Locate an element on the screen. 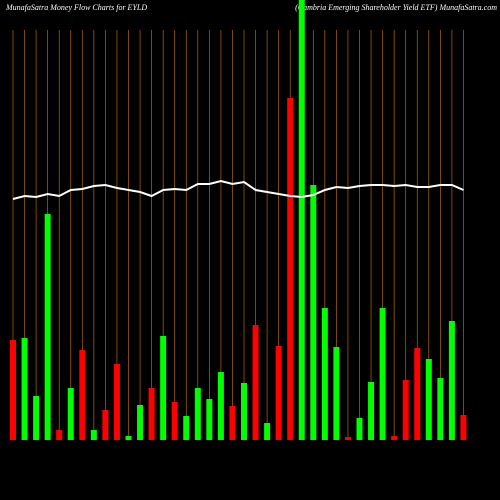  money-flow-line is located at coordinates (238, 189).